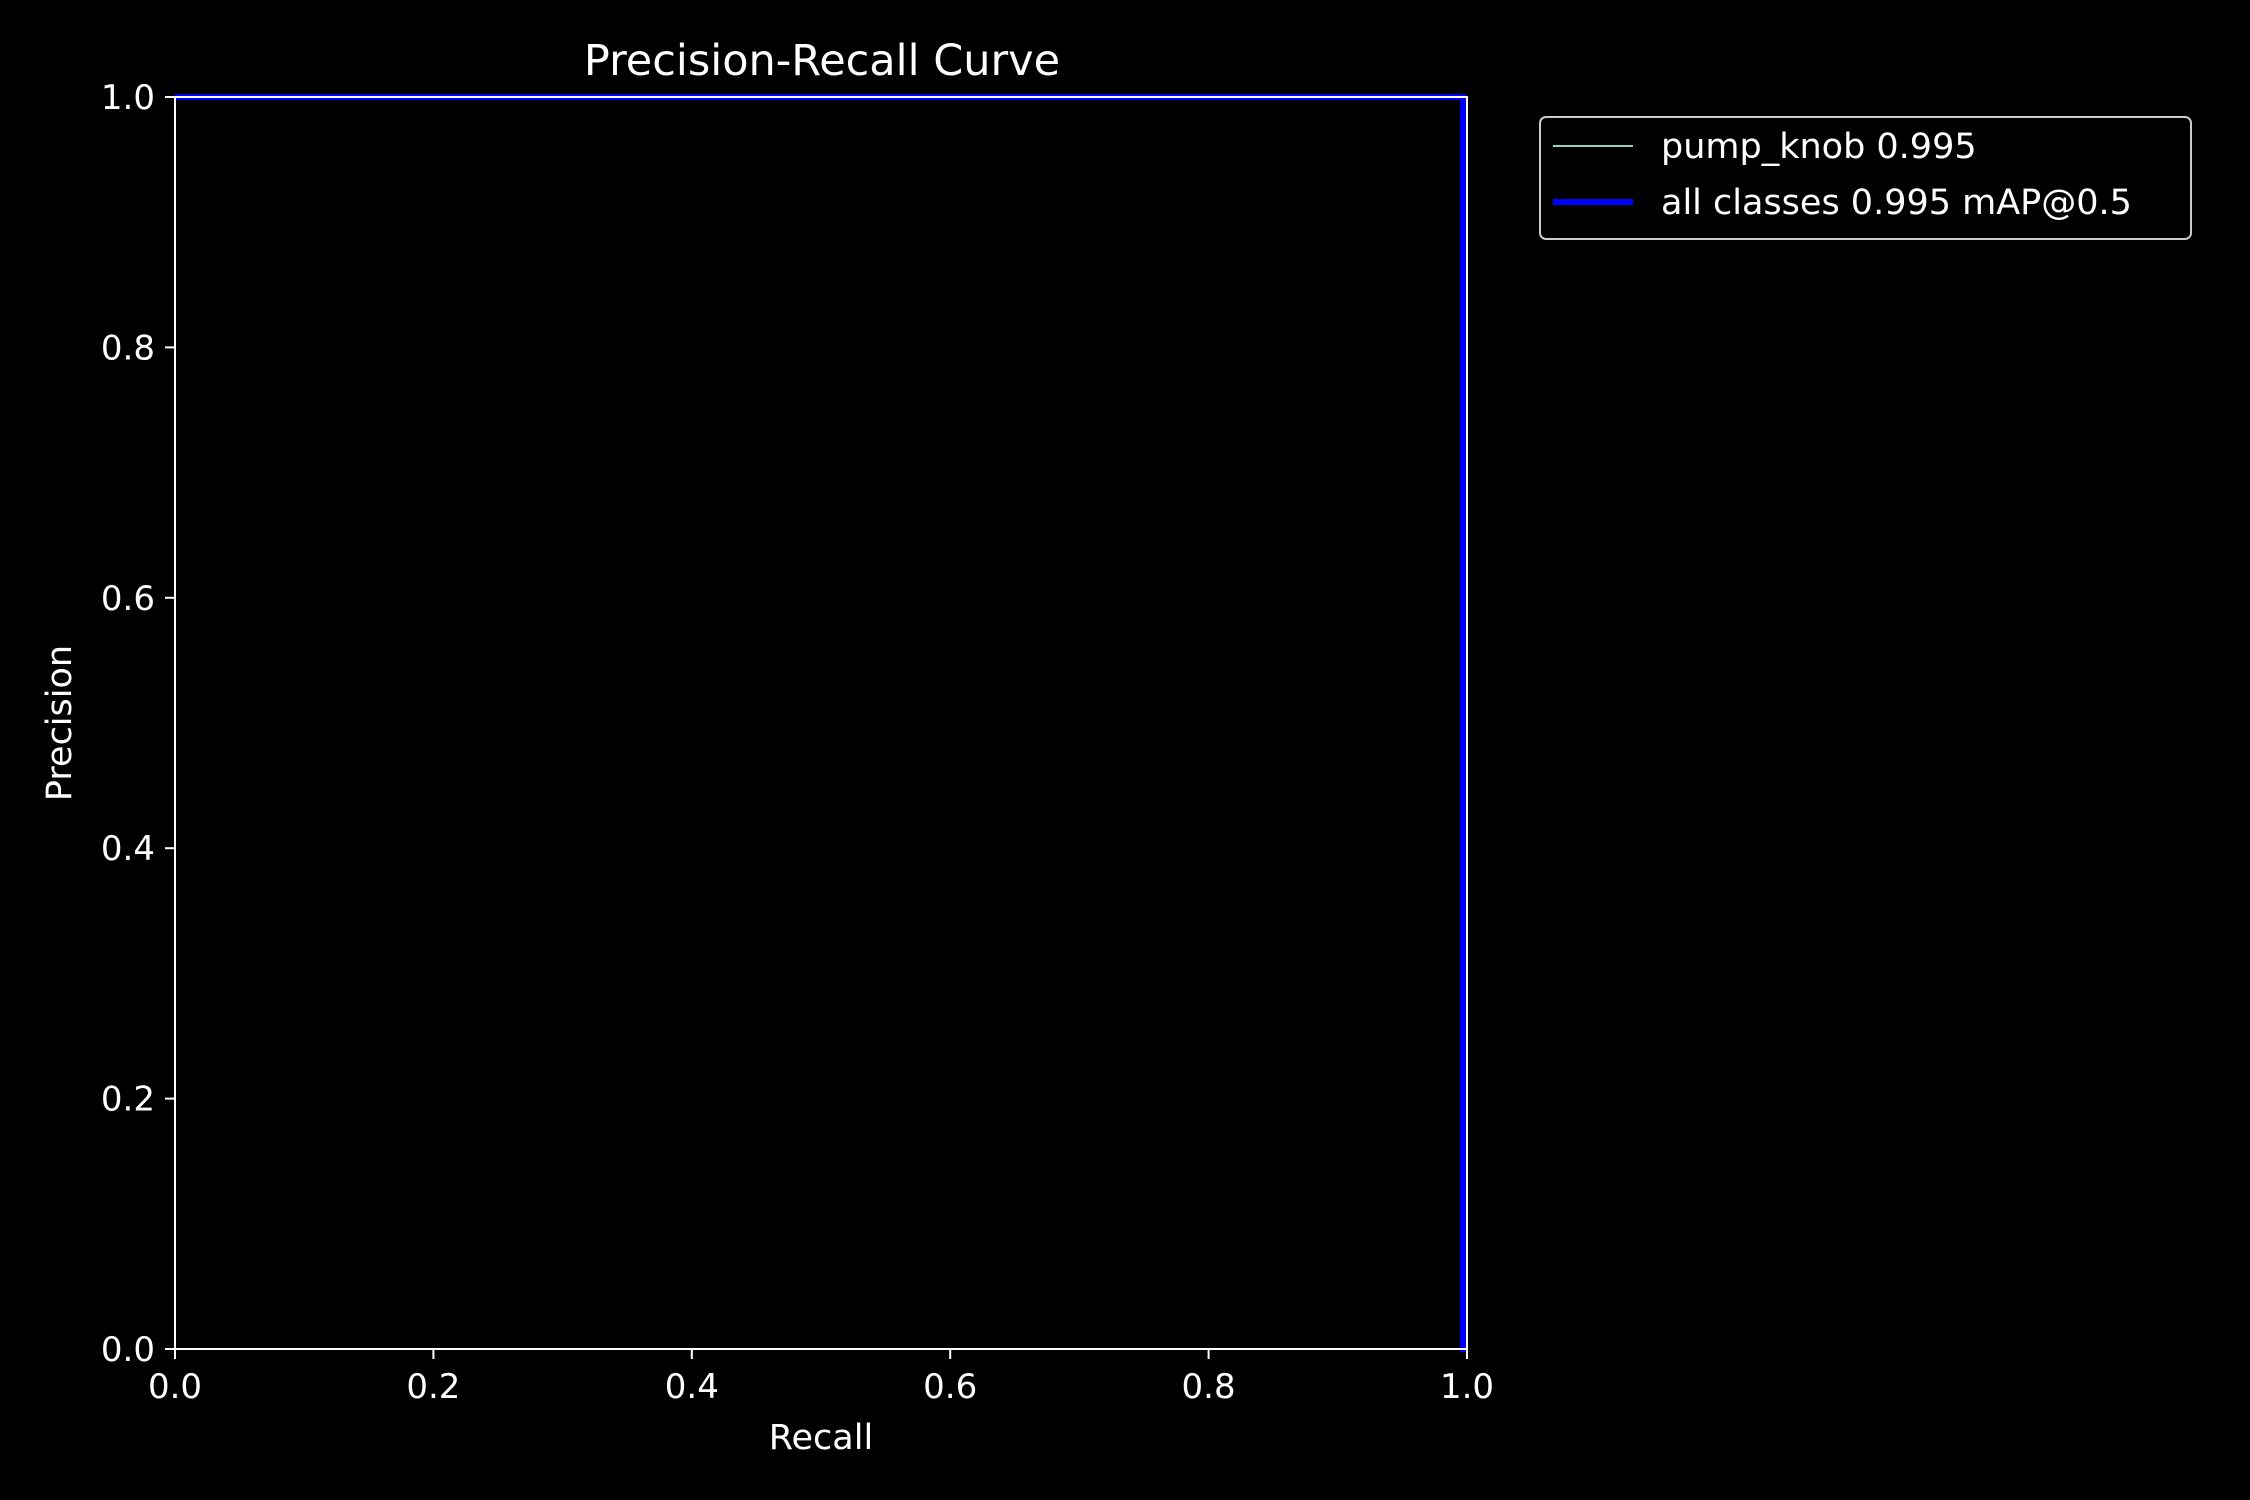  What do you see at coordinates (1896, 203) in the screenshot?
I see `legend-label: all classes 0.995 mAP@0.5` at bounding box center [1896, 203].